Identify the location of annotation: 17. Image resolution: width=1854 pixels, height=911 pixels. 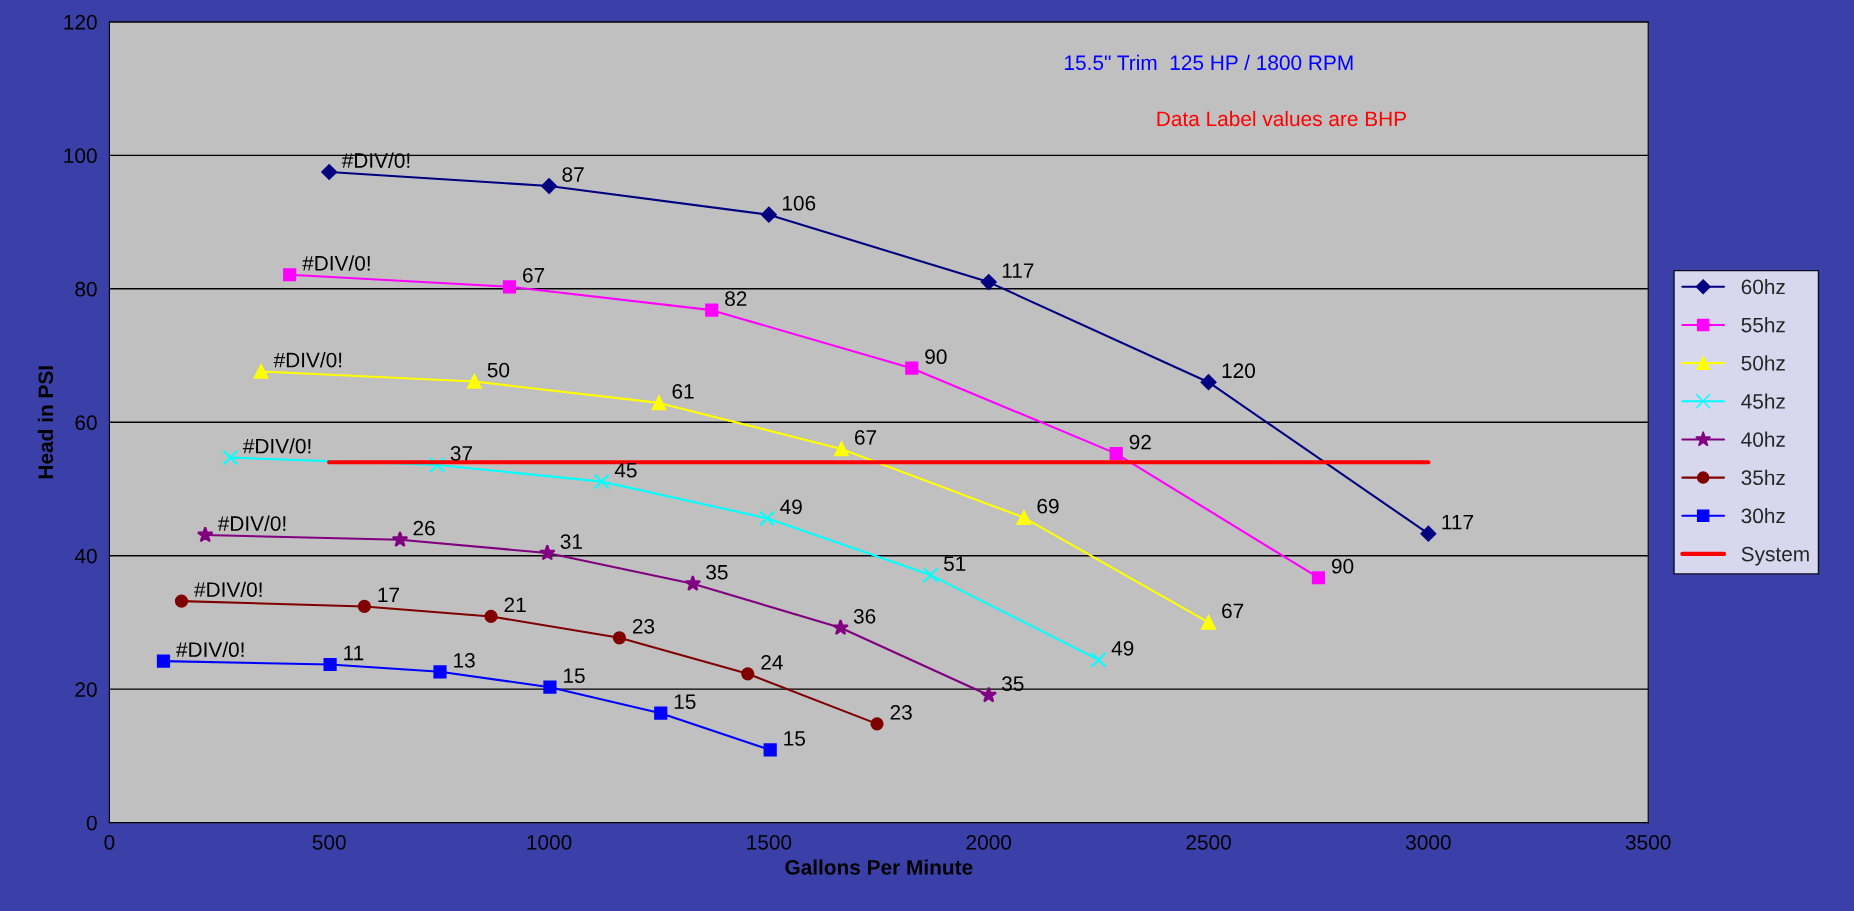
(389, 595).